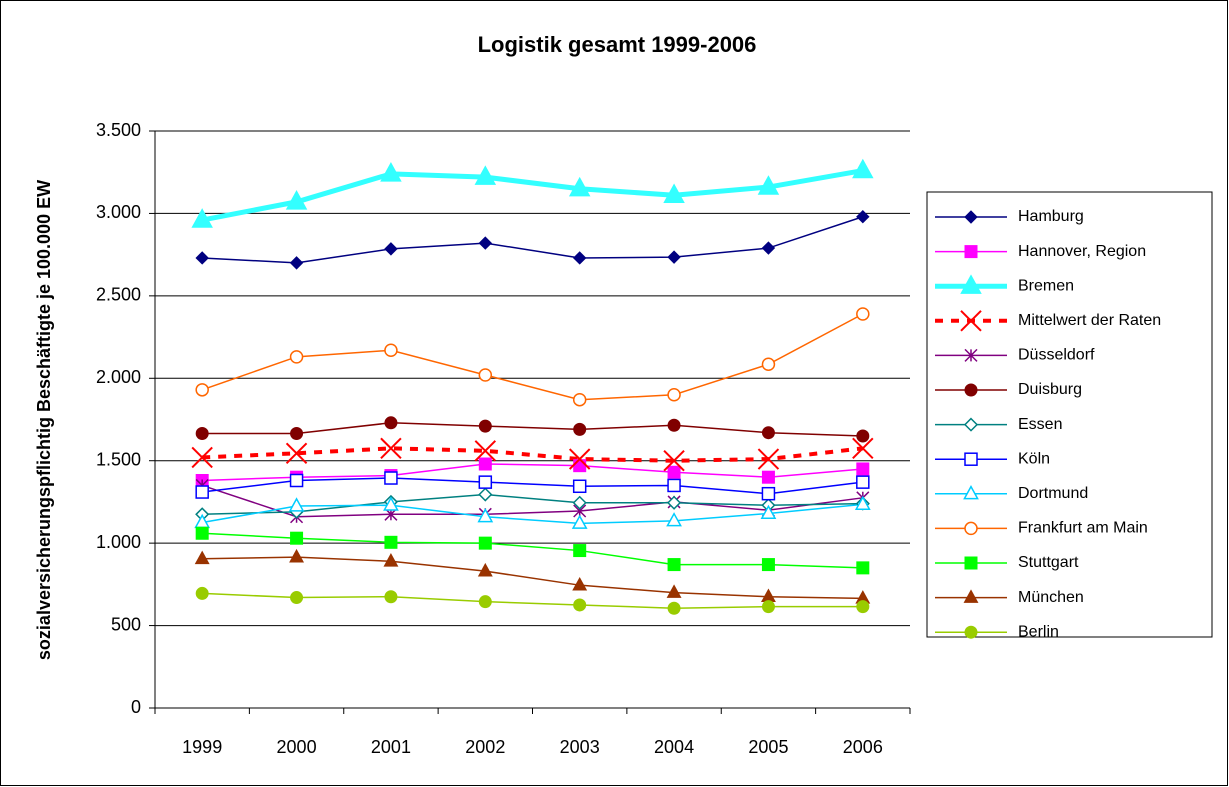 This screenshot has height=787, width=1229. What do you see at coordinates (863, 747) in the screenshot?
I see `x-tick-label: 2006` at bounding box center [863, 747].